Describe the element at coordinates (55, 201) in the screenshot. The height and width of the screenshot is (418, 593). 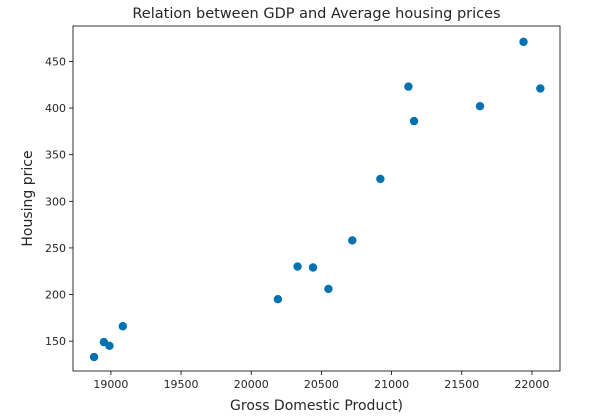
I see `y-tick-label: 300` at that location.